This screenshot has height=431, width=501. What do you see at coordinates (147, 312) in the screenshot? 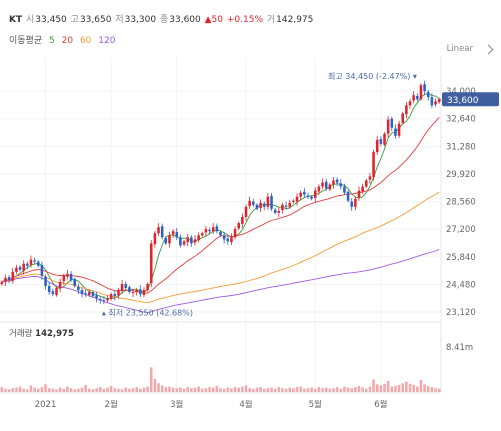
I see `min-price-label: ▴ 최저 23,550 (42.68%)` at bounding box center [147, 312].